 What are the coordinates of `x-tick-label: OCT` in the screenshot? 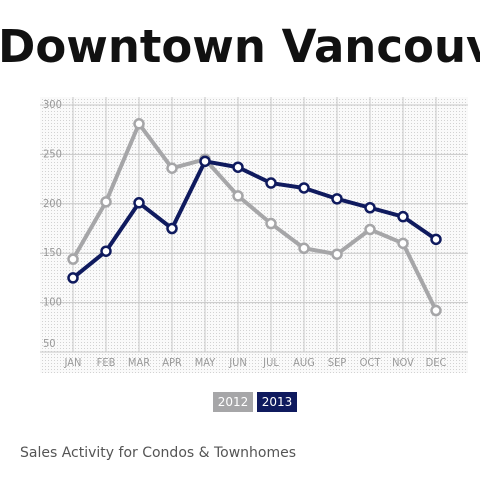 It's located at (371, 362).